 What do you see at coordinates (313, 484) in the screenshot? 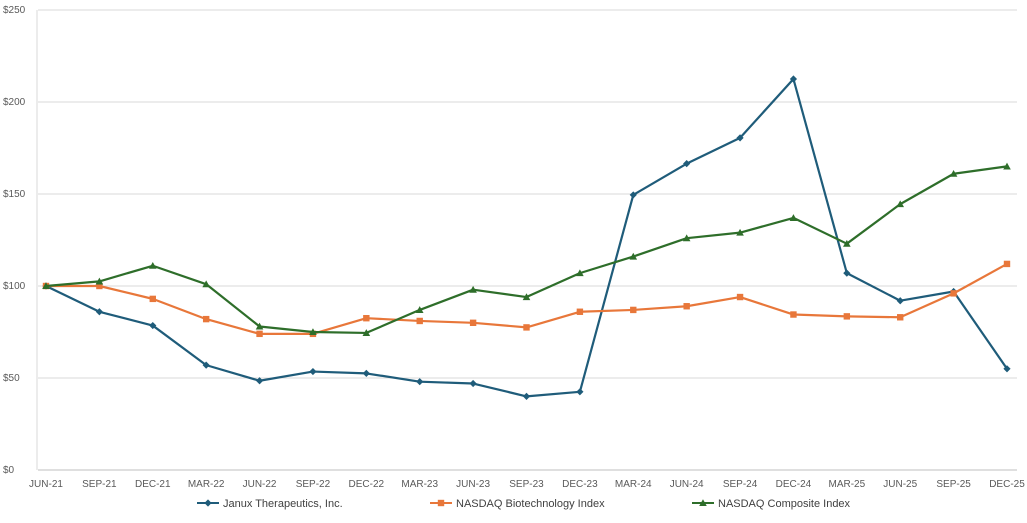
I see `x-tick-label: SEP-22` at bounding box center [313, 484].